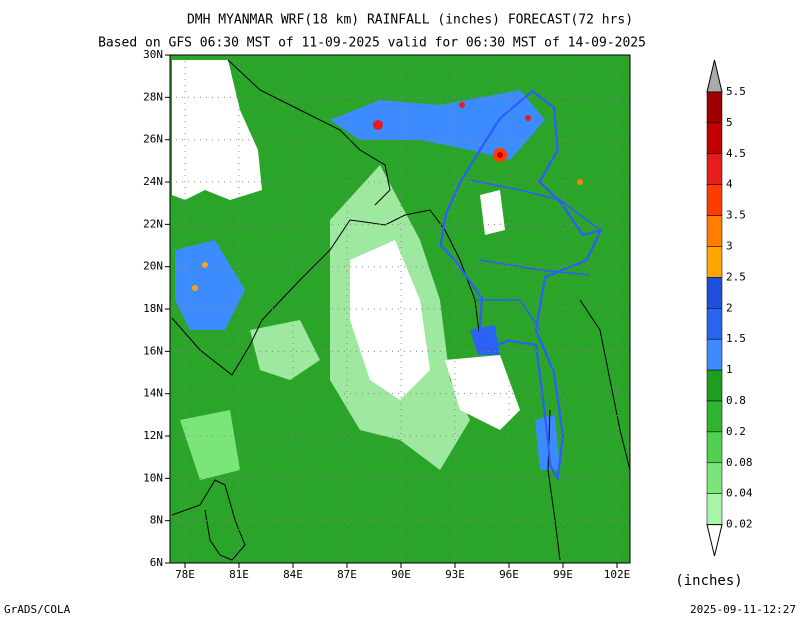  I want to click on myanmar-boundary, so click(521, 285).